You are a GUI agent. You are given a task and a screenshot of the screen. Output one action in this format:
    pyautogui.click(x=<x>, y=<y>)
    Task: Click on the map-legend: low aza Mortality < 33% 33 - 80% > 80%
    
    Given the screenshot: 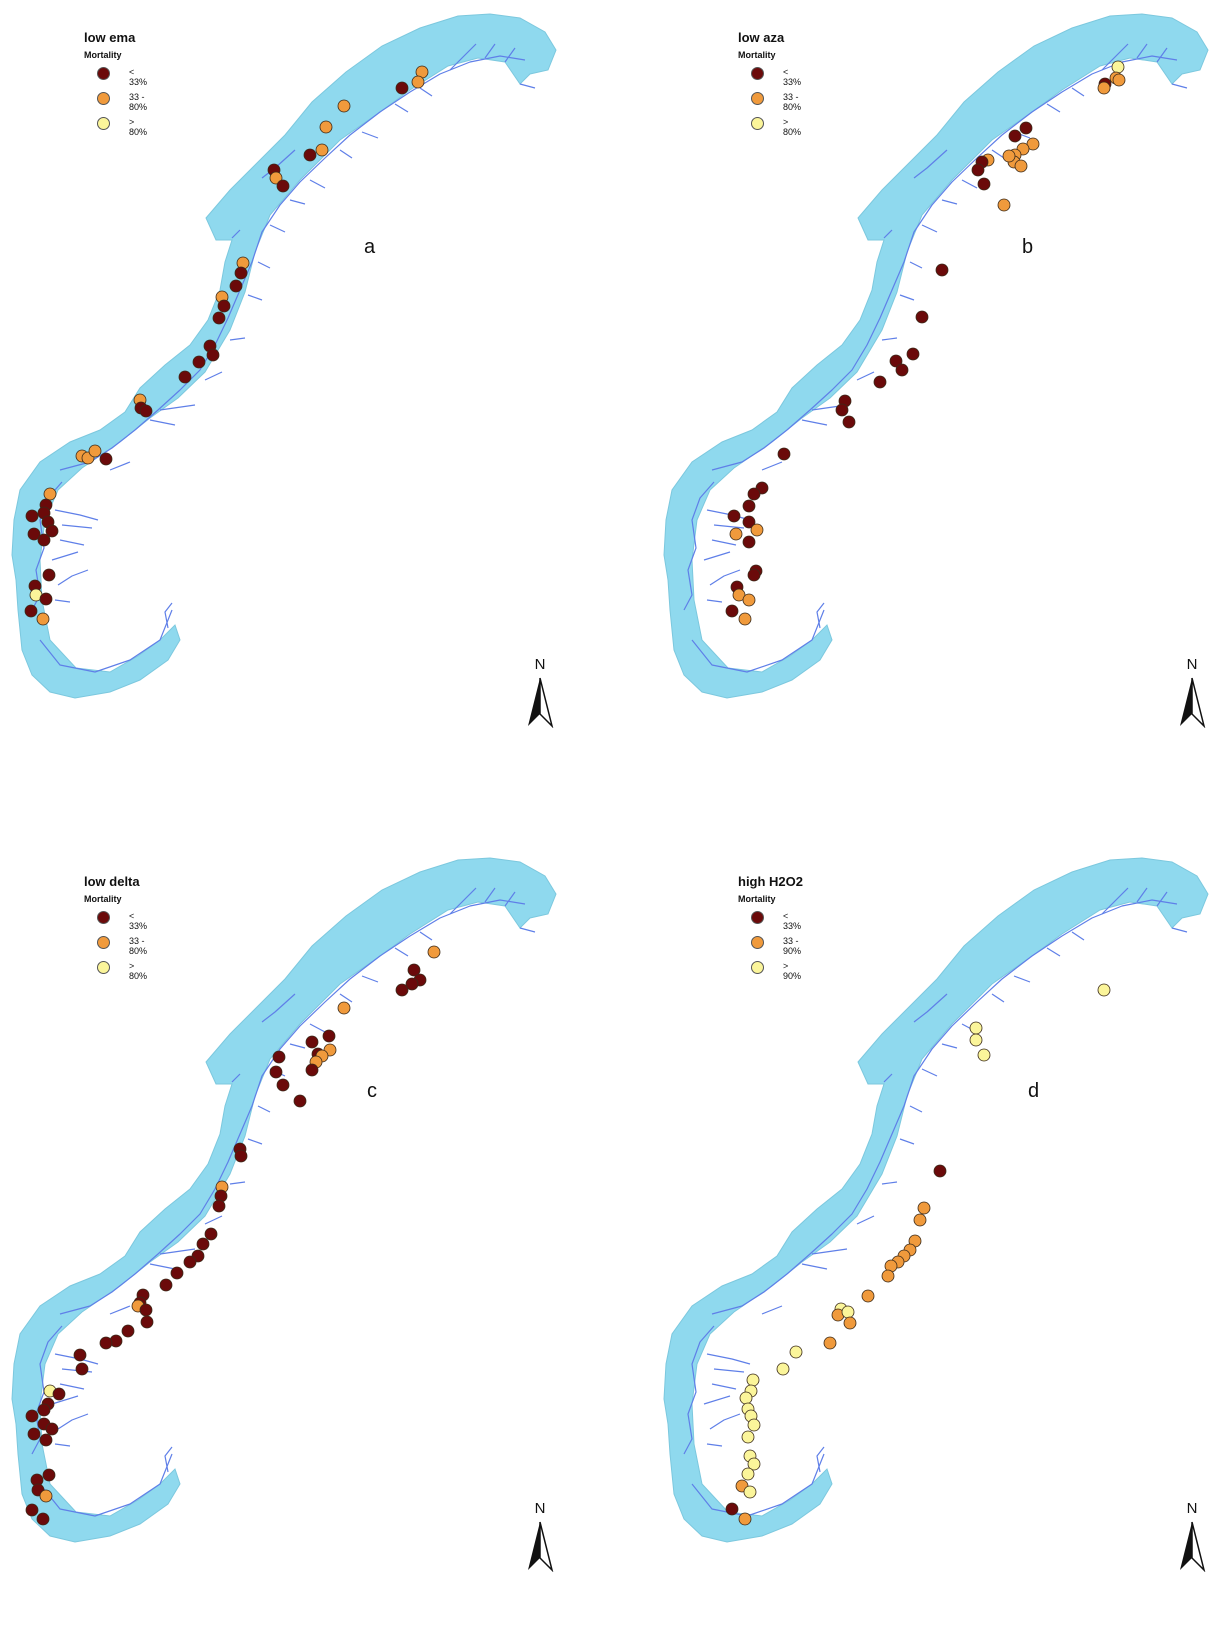 What is the action you would take?
    pyautogui.click(x=769, y=83)
    